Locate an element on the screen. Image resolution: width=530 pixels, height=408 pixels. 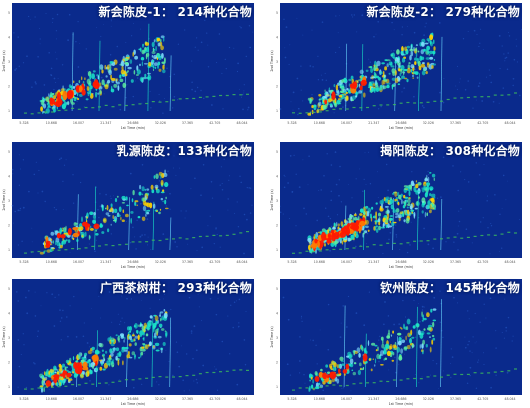
x-axis-label: 1st Time (min) is located at coordinates (133, 404).